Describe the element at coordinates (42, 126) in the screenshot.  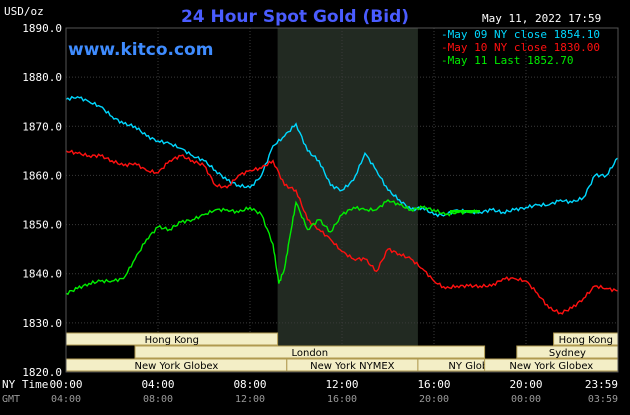
I see `y-tick-label: 1870.0` at that location.